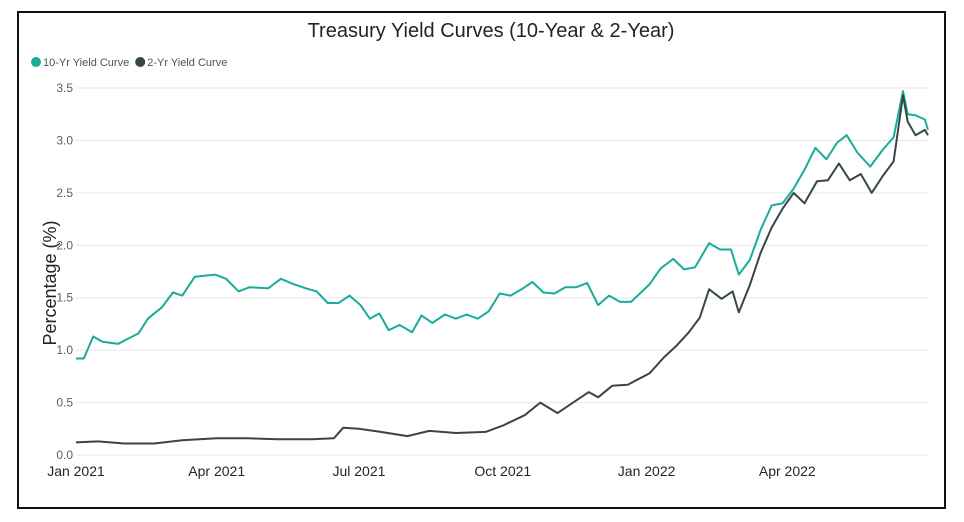 Image resolution: width=964 pixels, height=522 pixels. I want to click on legend-label: 2-Yr Yield Curve, so click(187, 63).